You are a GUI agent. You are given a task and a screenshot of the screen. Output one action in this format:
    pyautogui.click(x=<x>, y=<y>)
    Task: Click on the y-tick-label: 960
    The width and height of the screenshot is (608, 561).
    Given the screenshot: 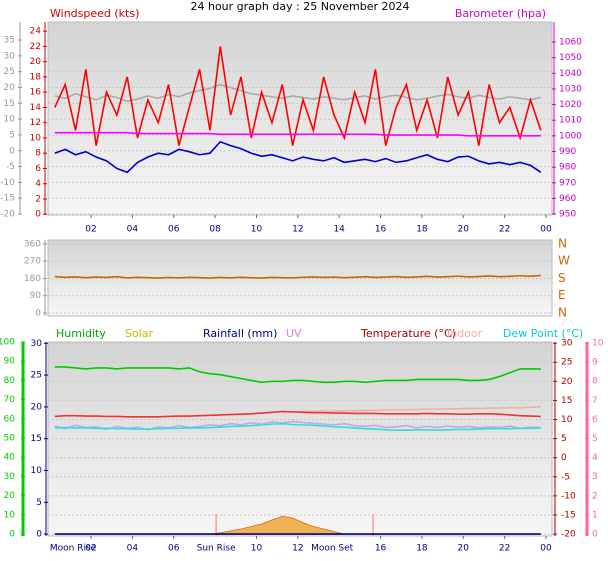 What is the action you would take?
    pyautogui.click(x=567, y=199)
    